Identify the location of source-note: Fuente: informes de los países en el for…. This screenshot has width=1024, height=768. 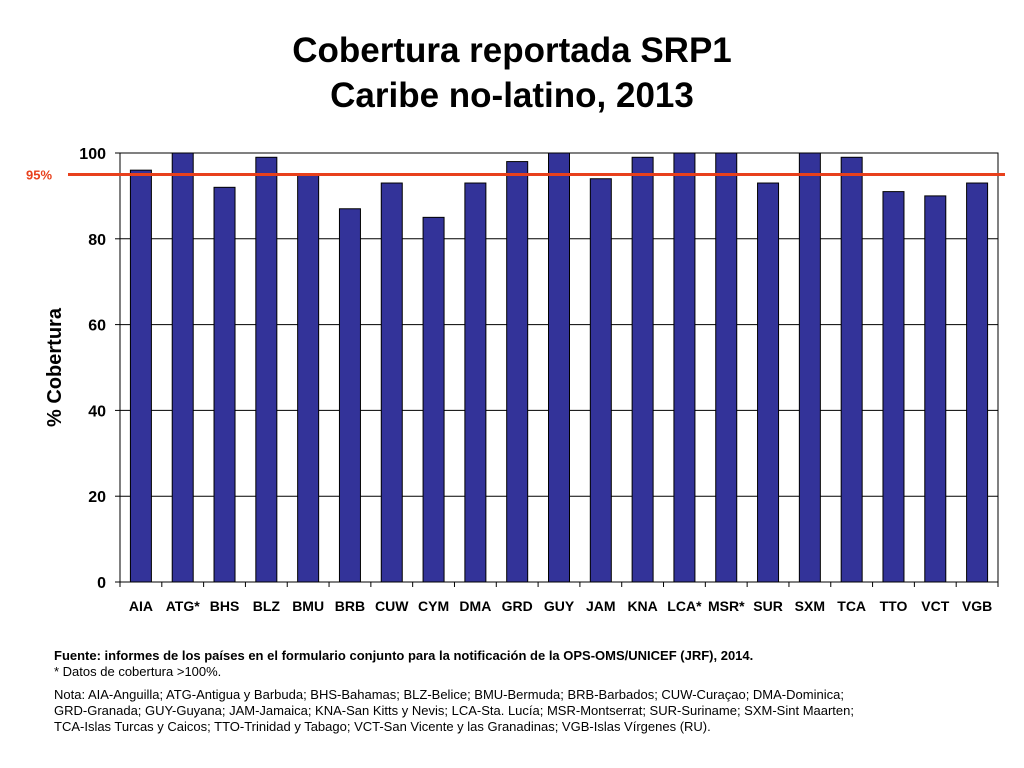
(404, 655).